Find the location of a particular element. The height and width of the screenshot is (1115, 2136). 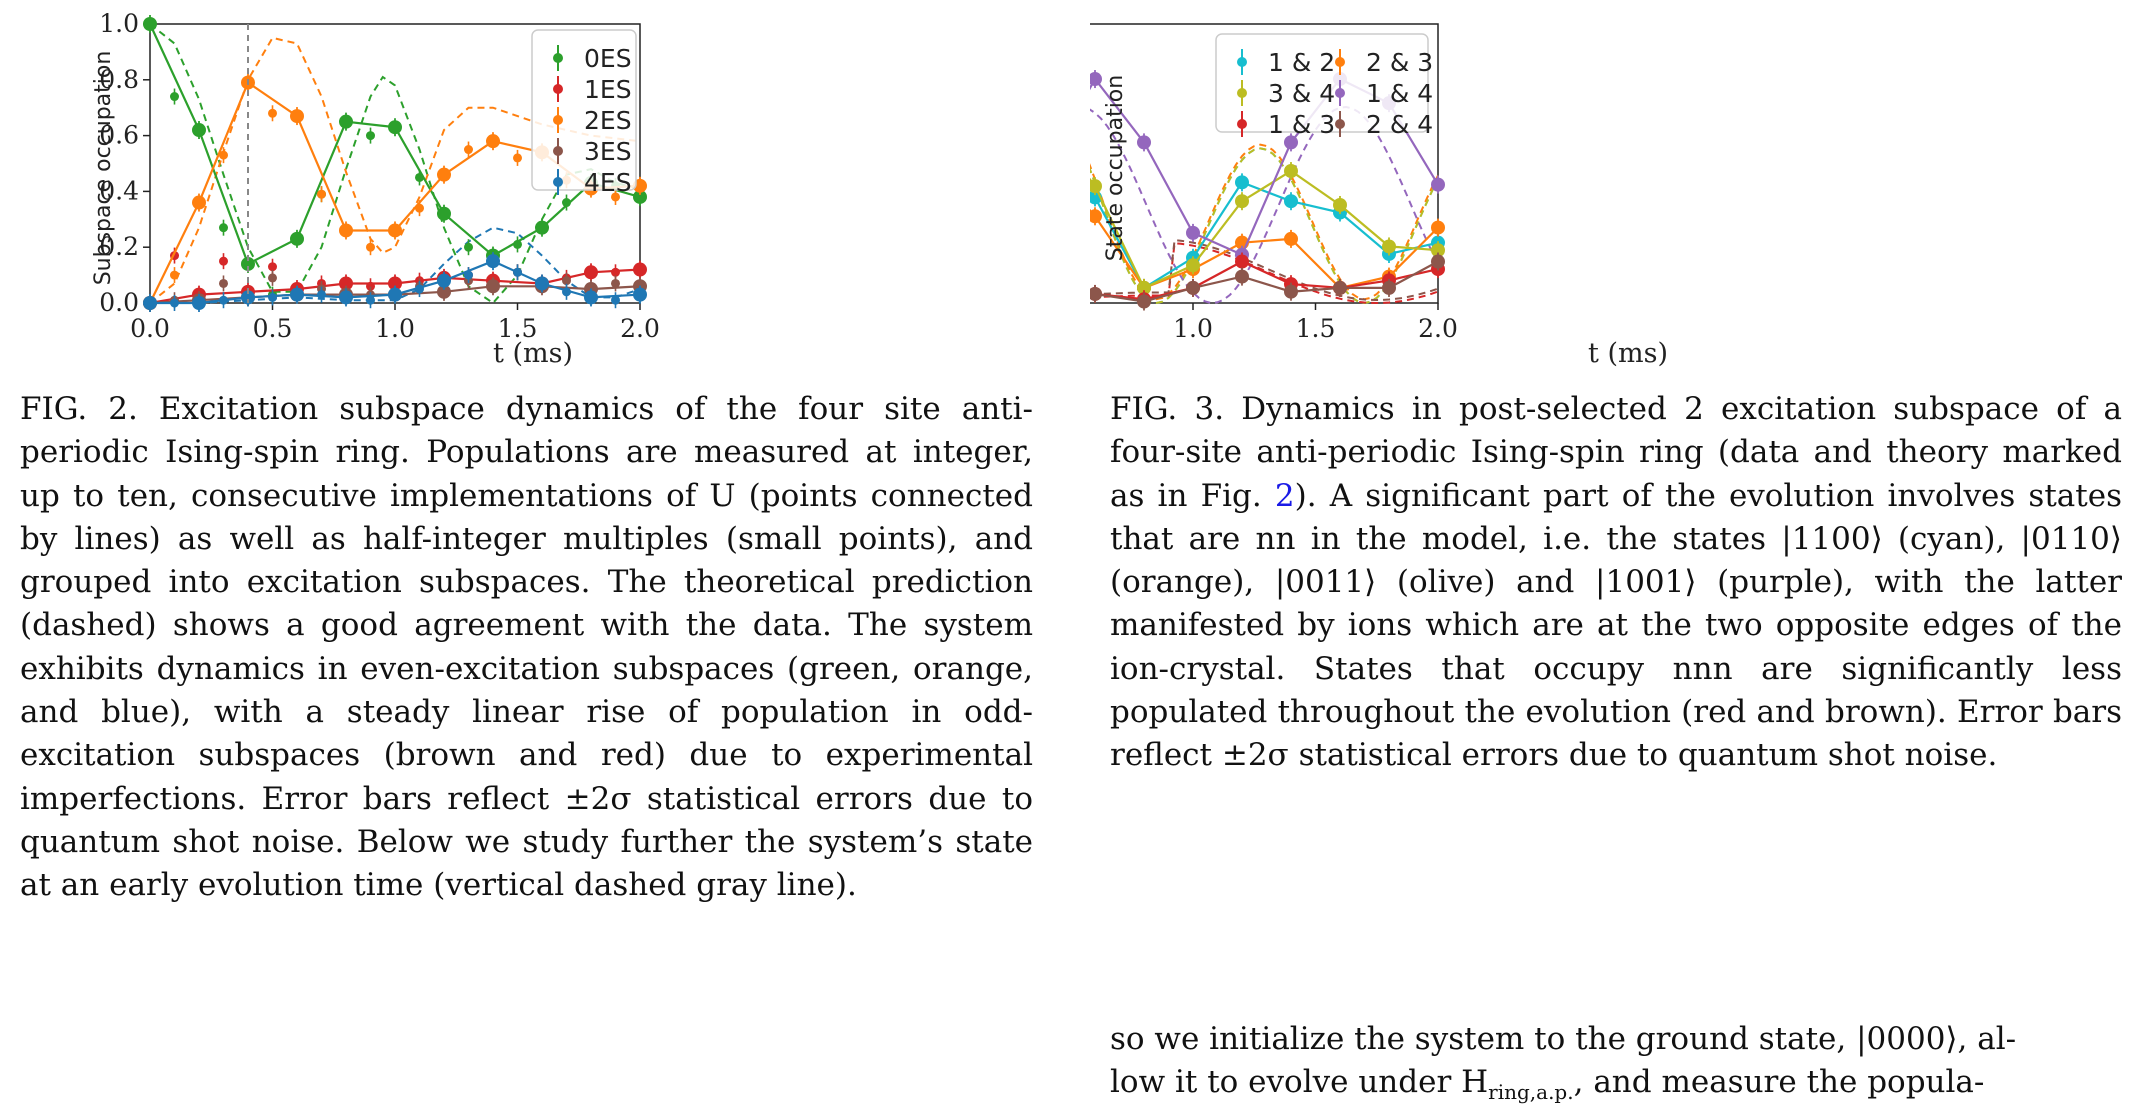

fig2-legend-label: 4ES is located at coordinates (608, 182).